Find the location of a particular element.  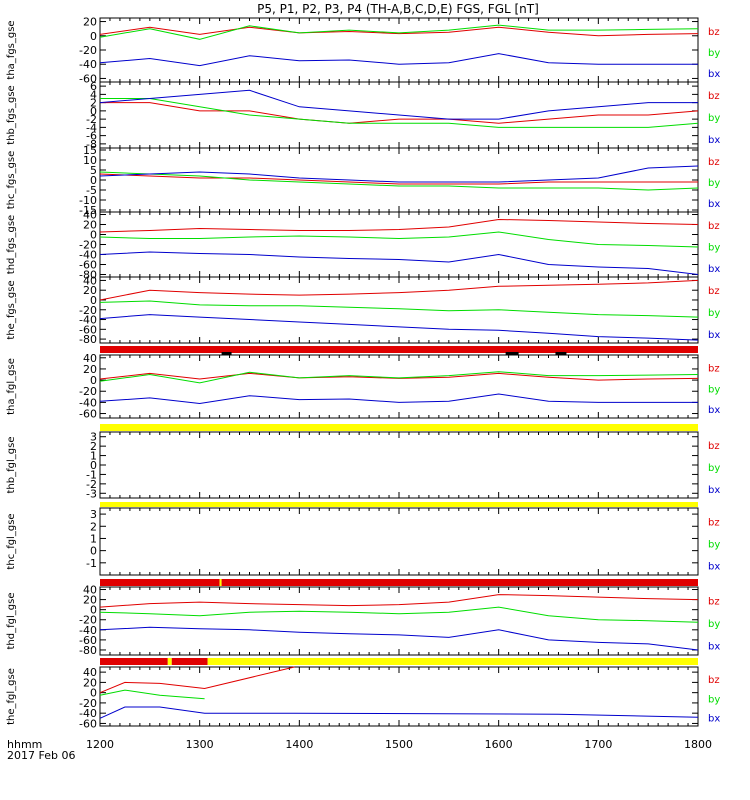

y-axis-label: the_fgl_gse is located at coordinates (11, 696).